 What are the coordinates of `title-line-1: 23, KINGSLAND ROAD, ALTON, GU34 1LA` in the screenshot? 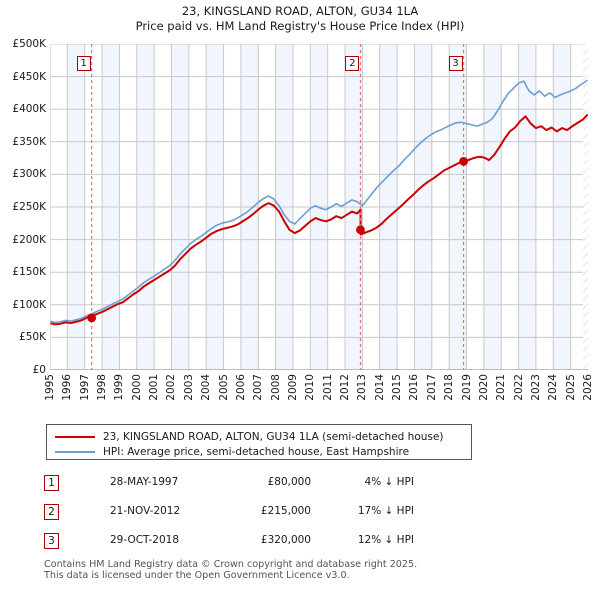 It's located at (300, 11).